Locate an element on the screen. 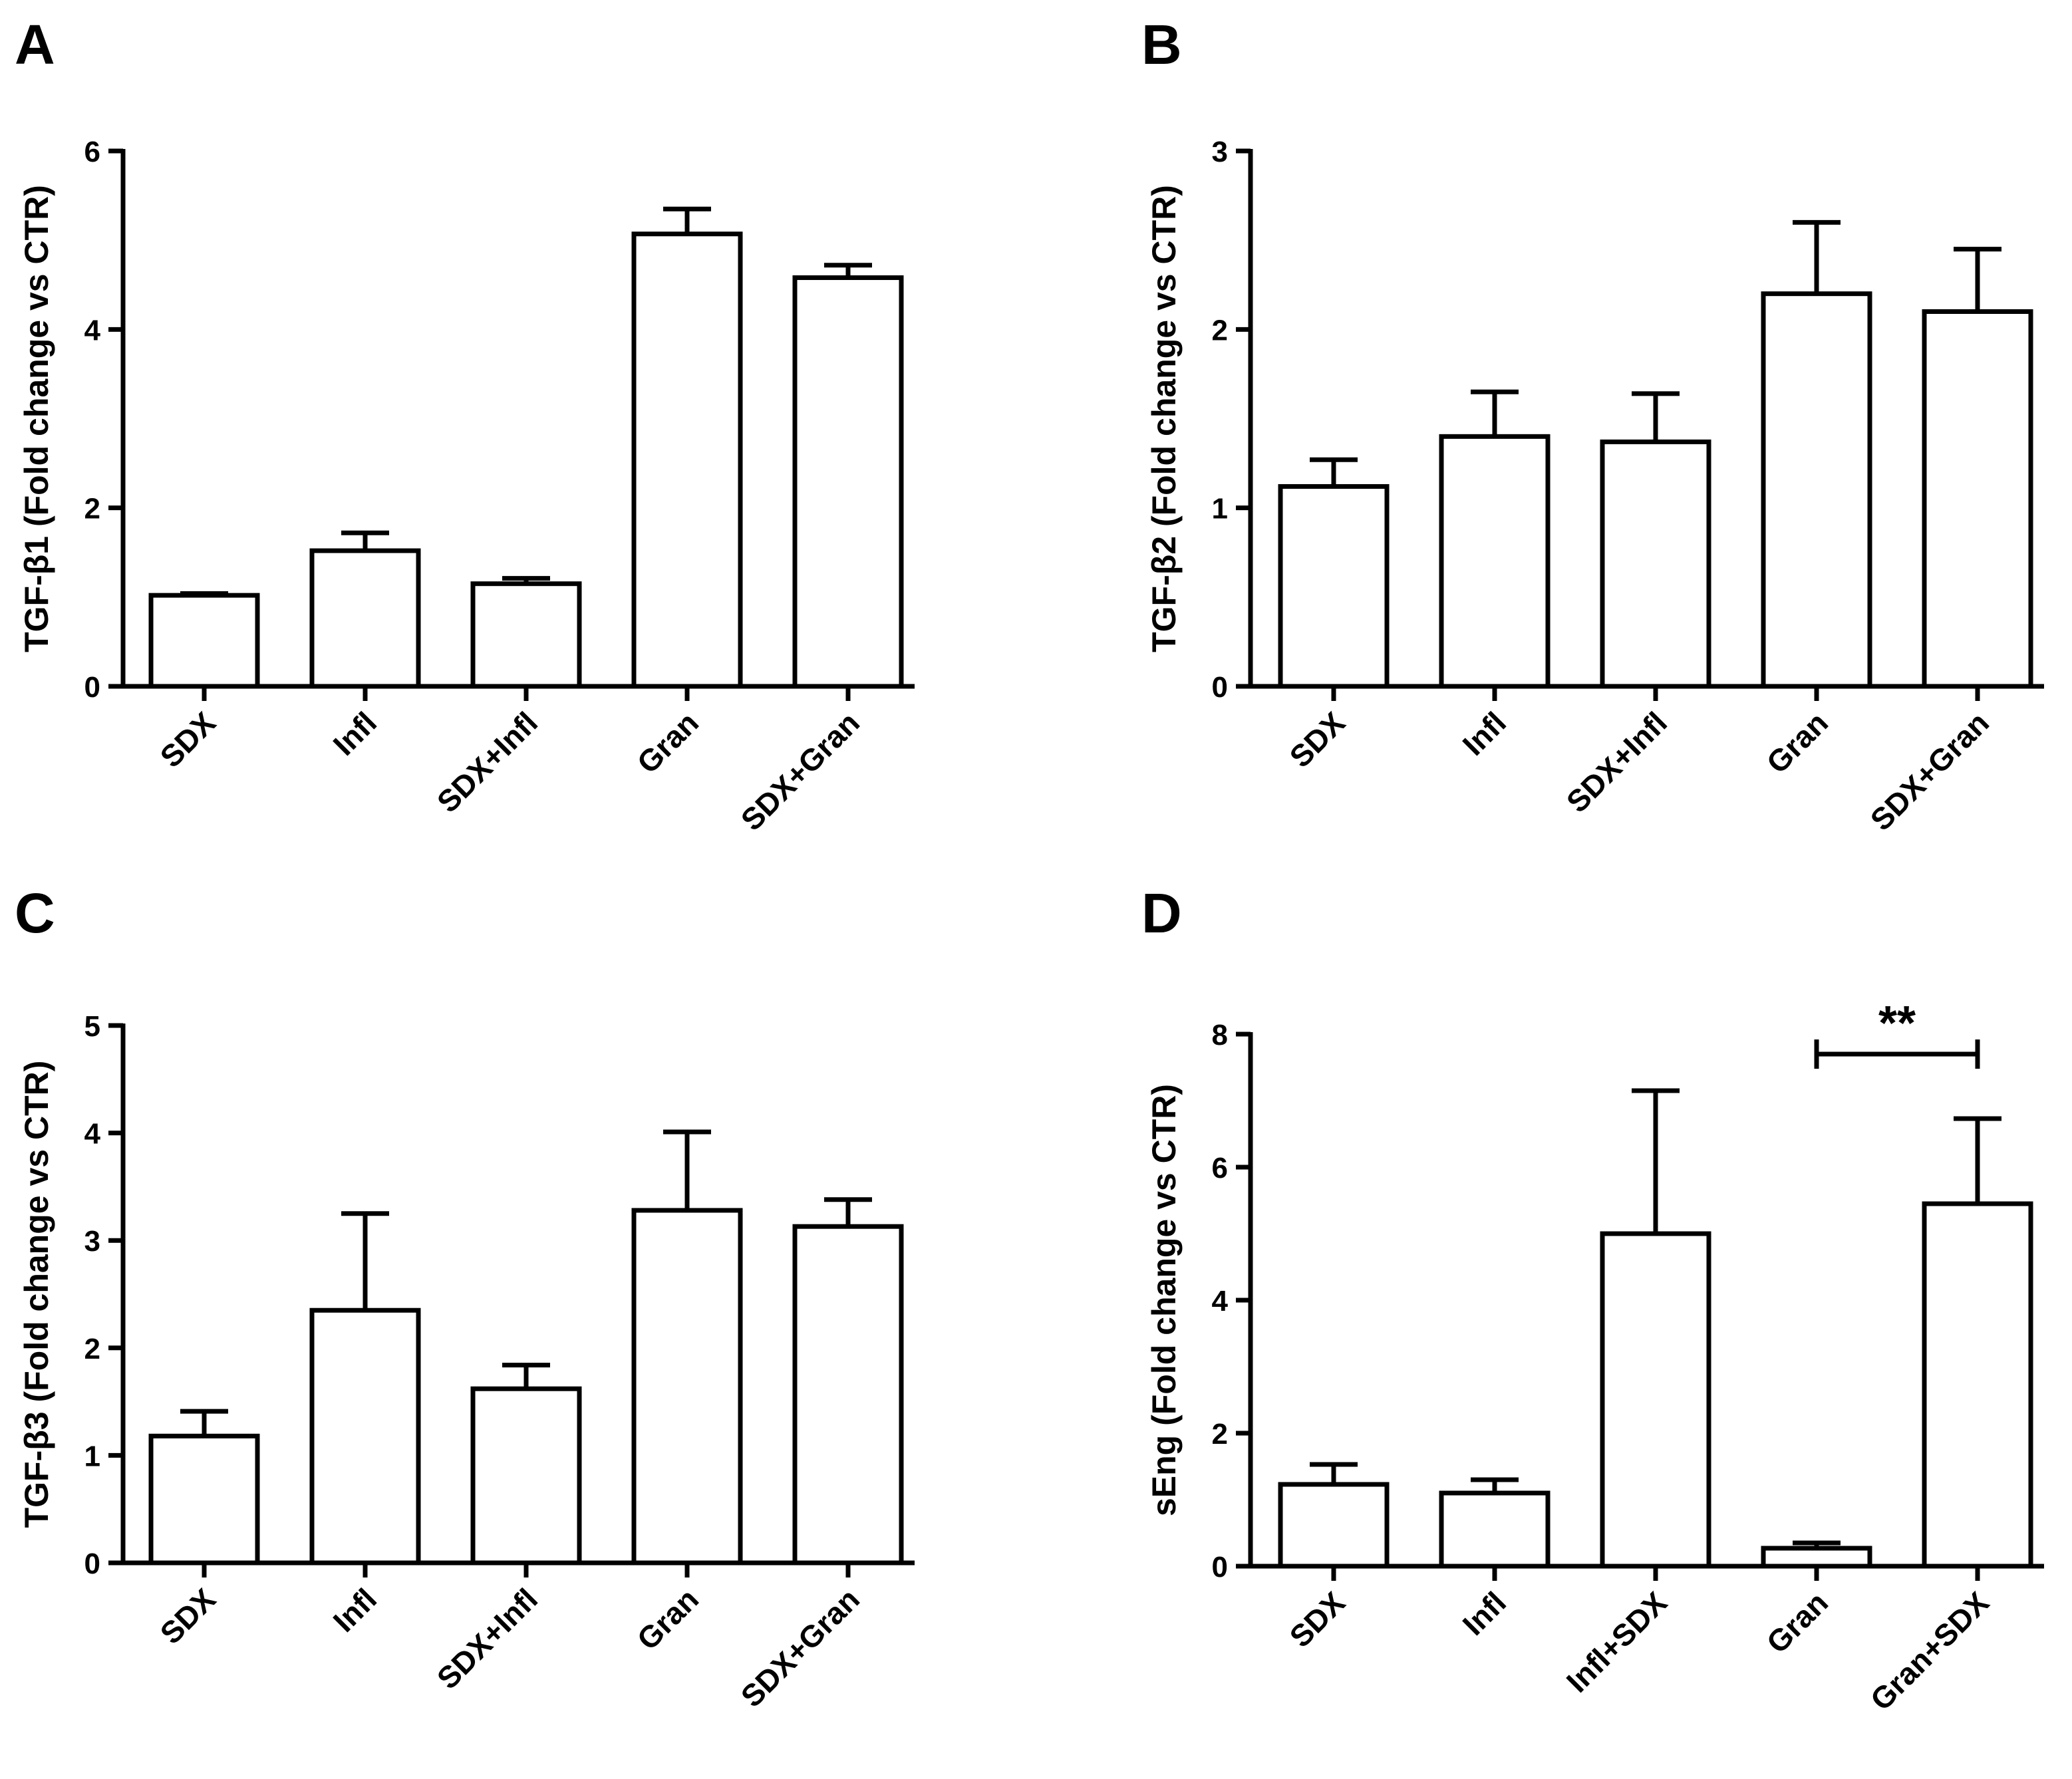 Image resolution: width=2072 pixels, height=1779 pixels. y-axis-title: TGF-β1 (Fold change vs CTR) is located at coordinates (36, 418).